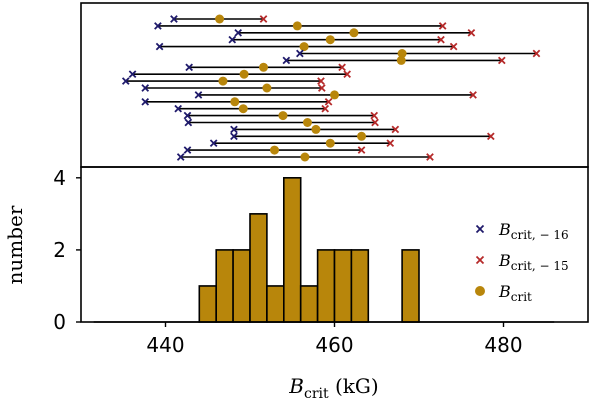 The image size is (590, 405). What do you see at coordinates (503, 345) in the screenshot?
I see `x-tick-label: 480` at bounding box center [503, 345].